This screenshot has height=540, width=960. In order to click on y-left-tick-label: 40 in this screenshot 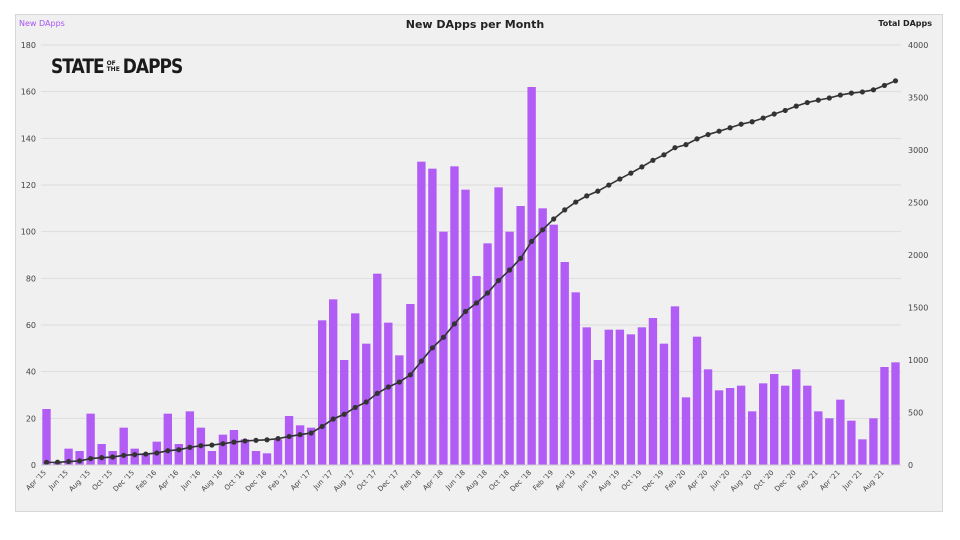, I will do `click(31, 372)`.